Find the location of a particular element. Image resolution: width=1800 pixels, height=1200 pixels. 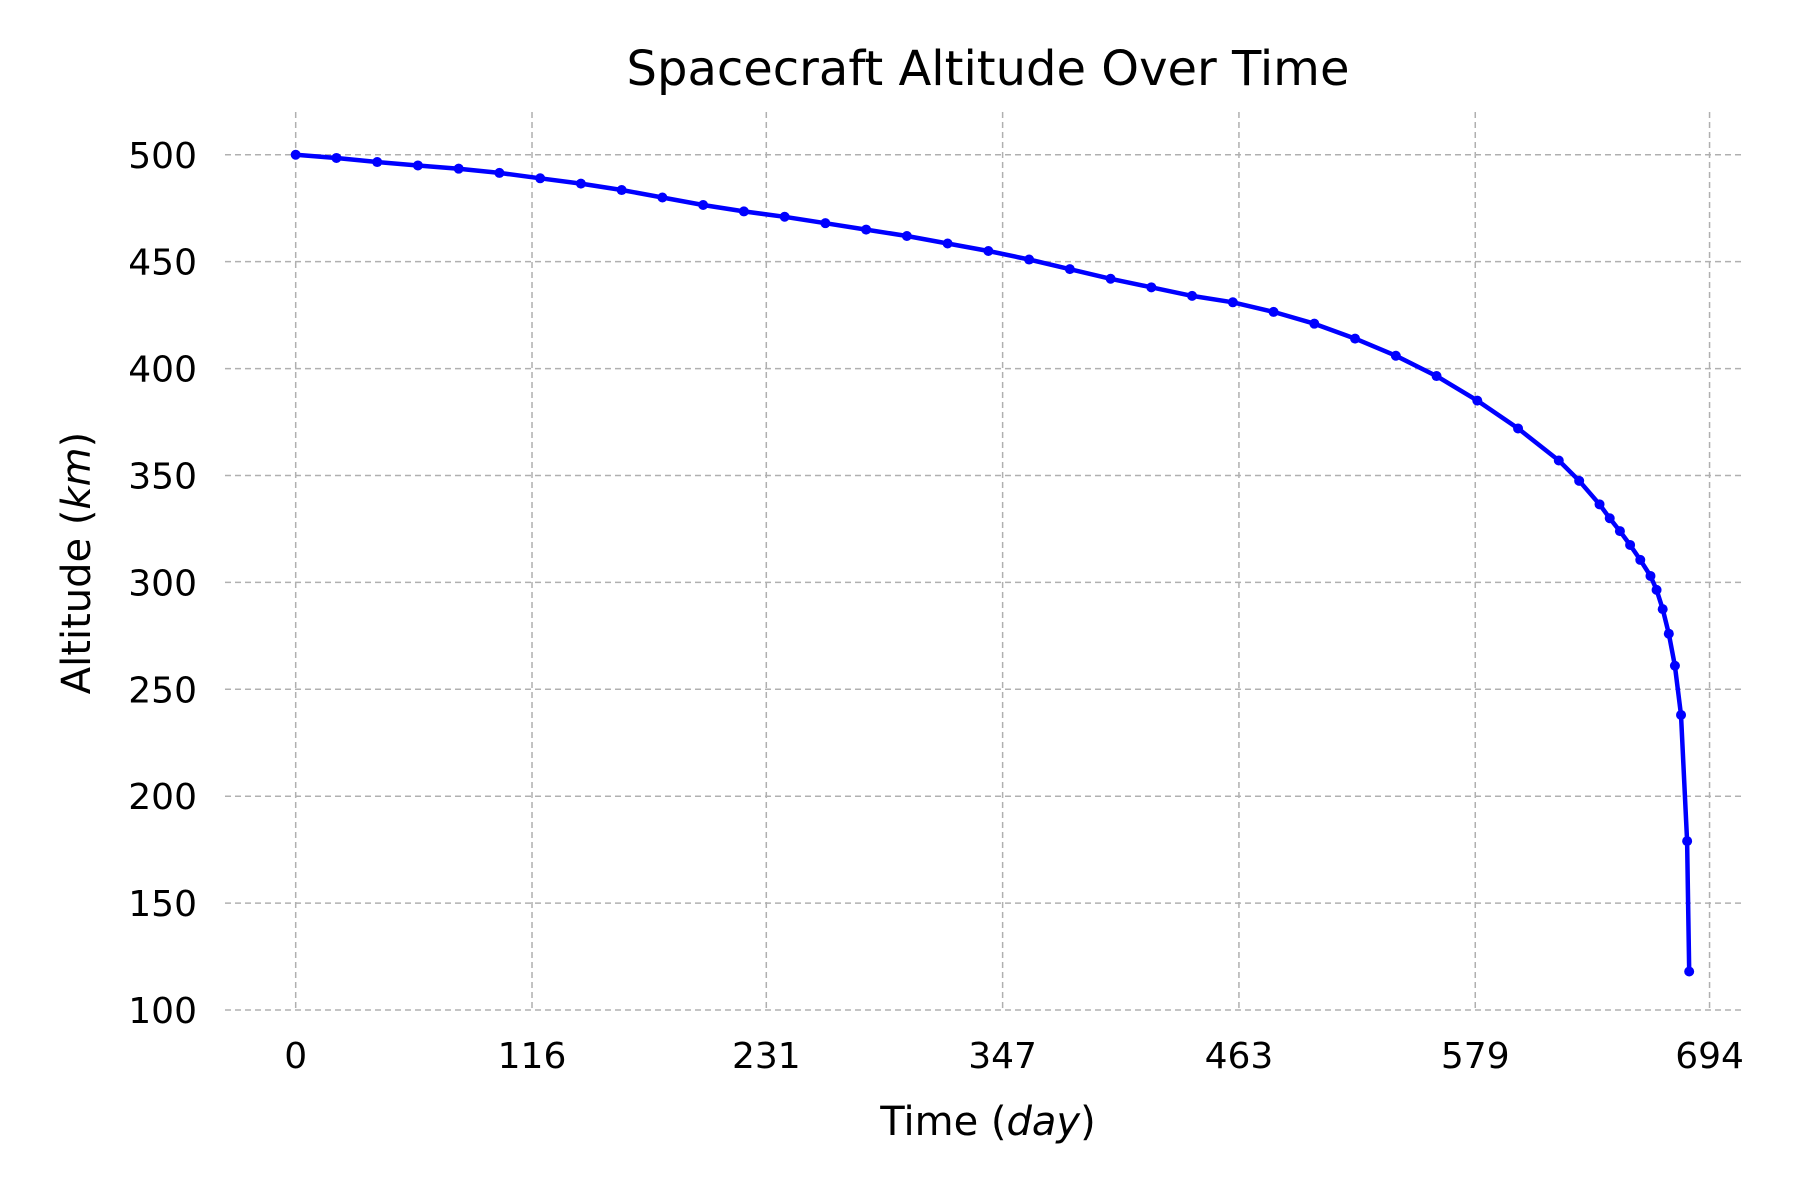

y-tick-label: 200 is located at coordinates (162, 797).